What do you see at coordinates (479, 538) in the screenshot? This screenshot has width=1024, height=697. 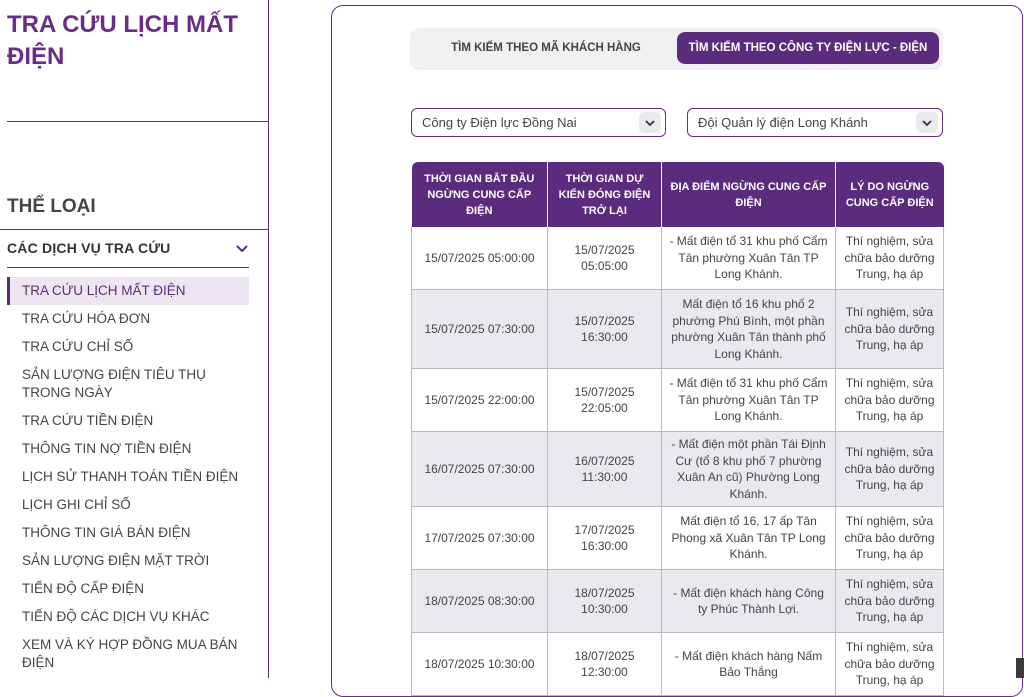 I see `cell-start-time: 17/07/2025 07:30:00` at bounding box center [479, 538].